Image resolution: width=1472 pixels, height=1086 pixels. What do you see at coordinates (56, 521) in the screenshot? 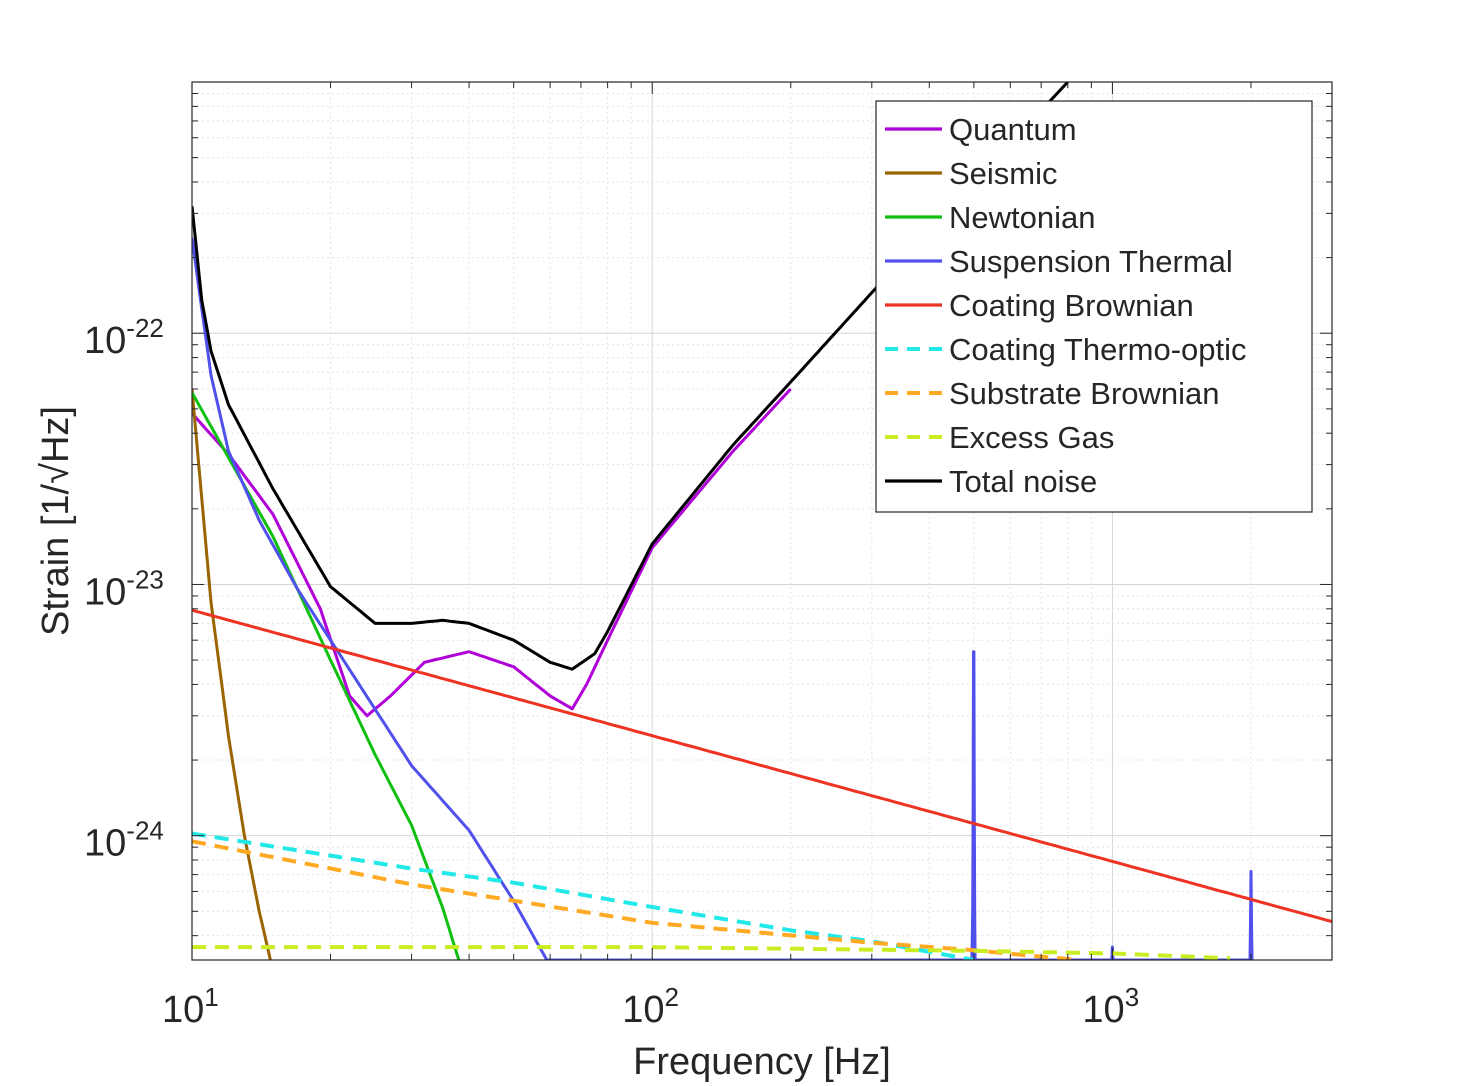
I see `y-axis-label: Strain [1/√Hz]` at bounding box center [56, 521].